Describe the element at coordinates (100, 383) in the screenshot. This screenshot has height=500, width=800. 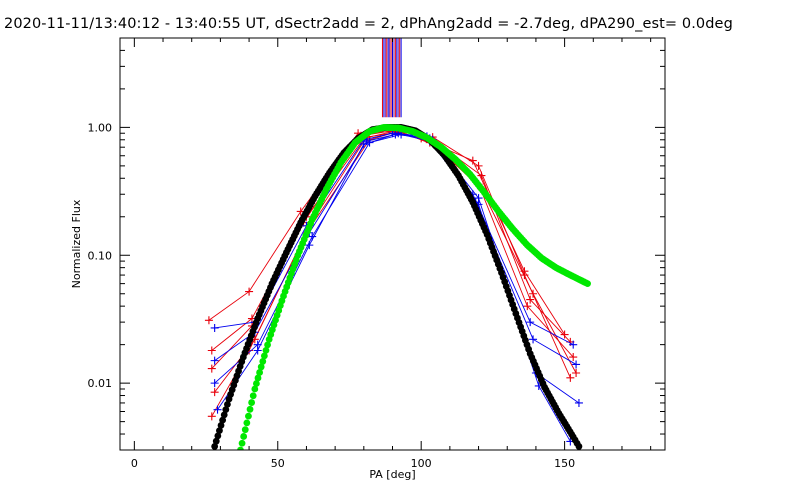
I see `y-tick-label: 0.01` at that location.